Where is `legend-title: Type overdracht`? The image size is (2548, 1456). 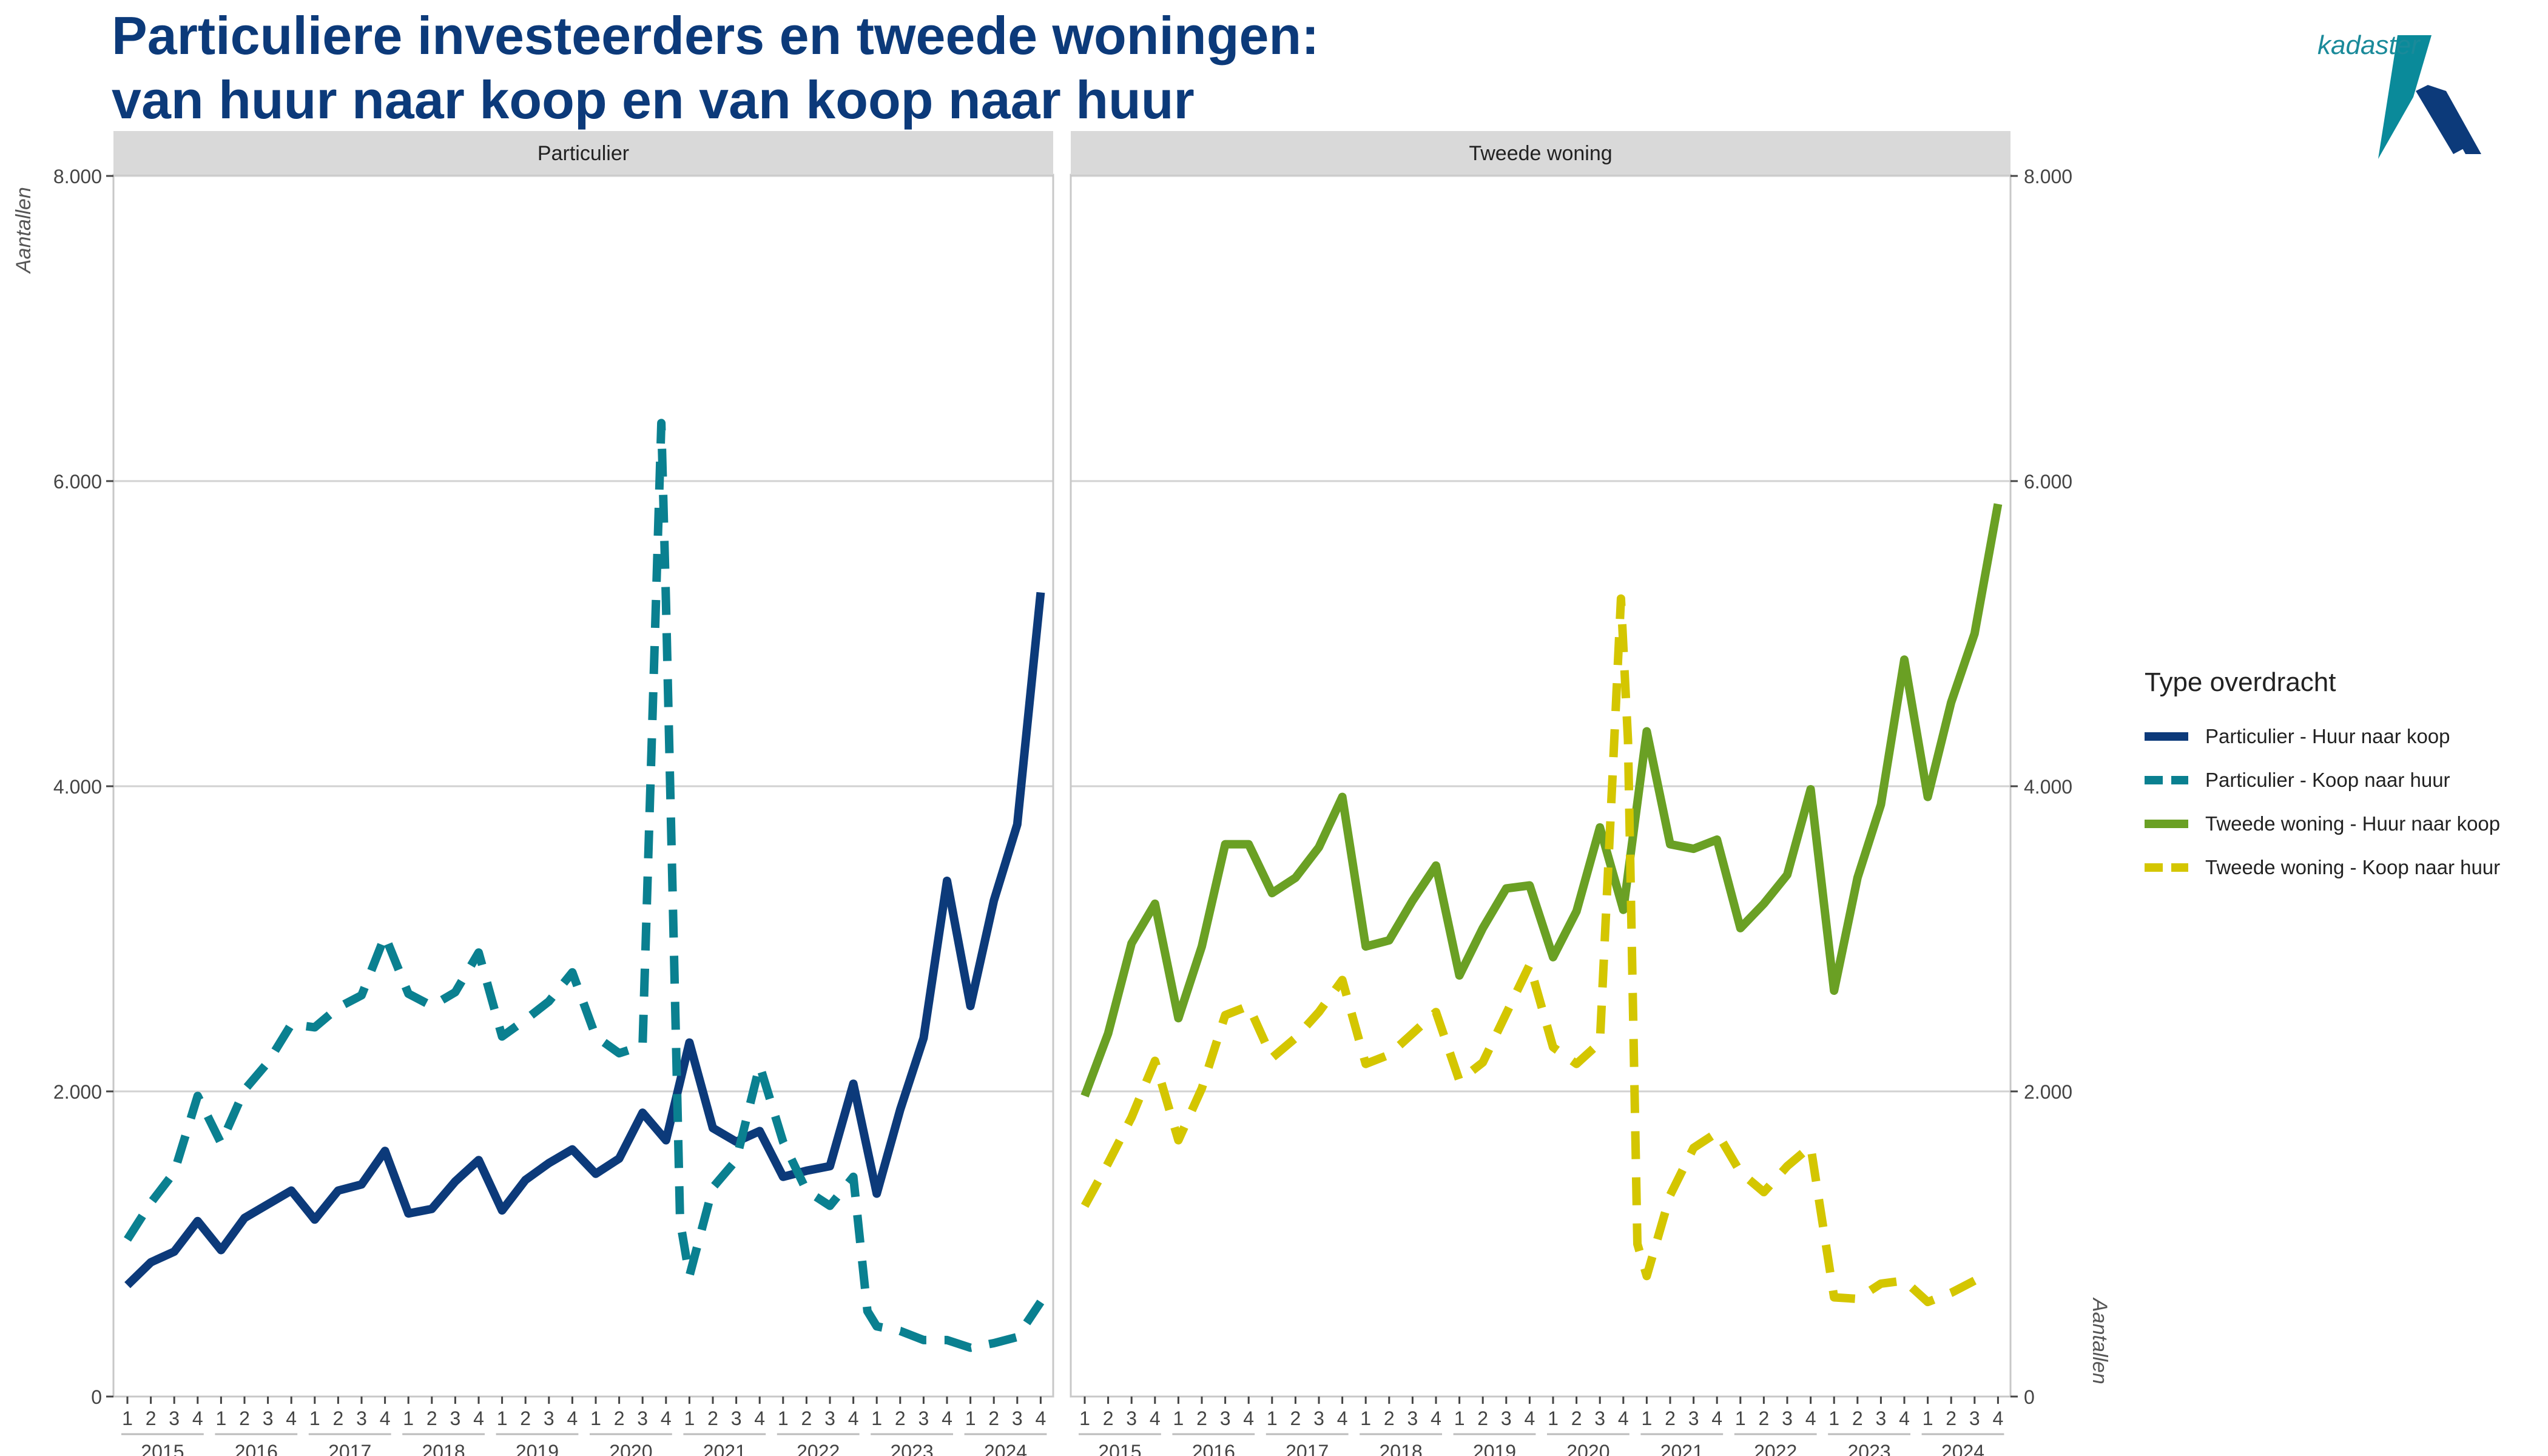 legend-title: Type overdracht is located at coordinates (2240, 682).